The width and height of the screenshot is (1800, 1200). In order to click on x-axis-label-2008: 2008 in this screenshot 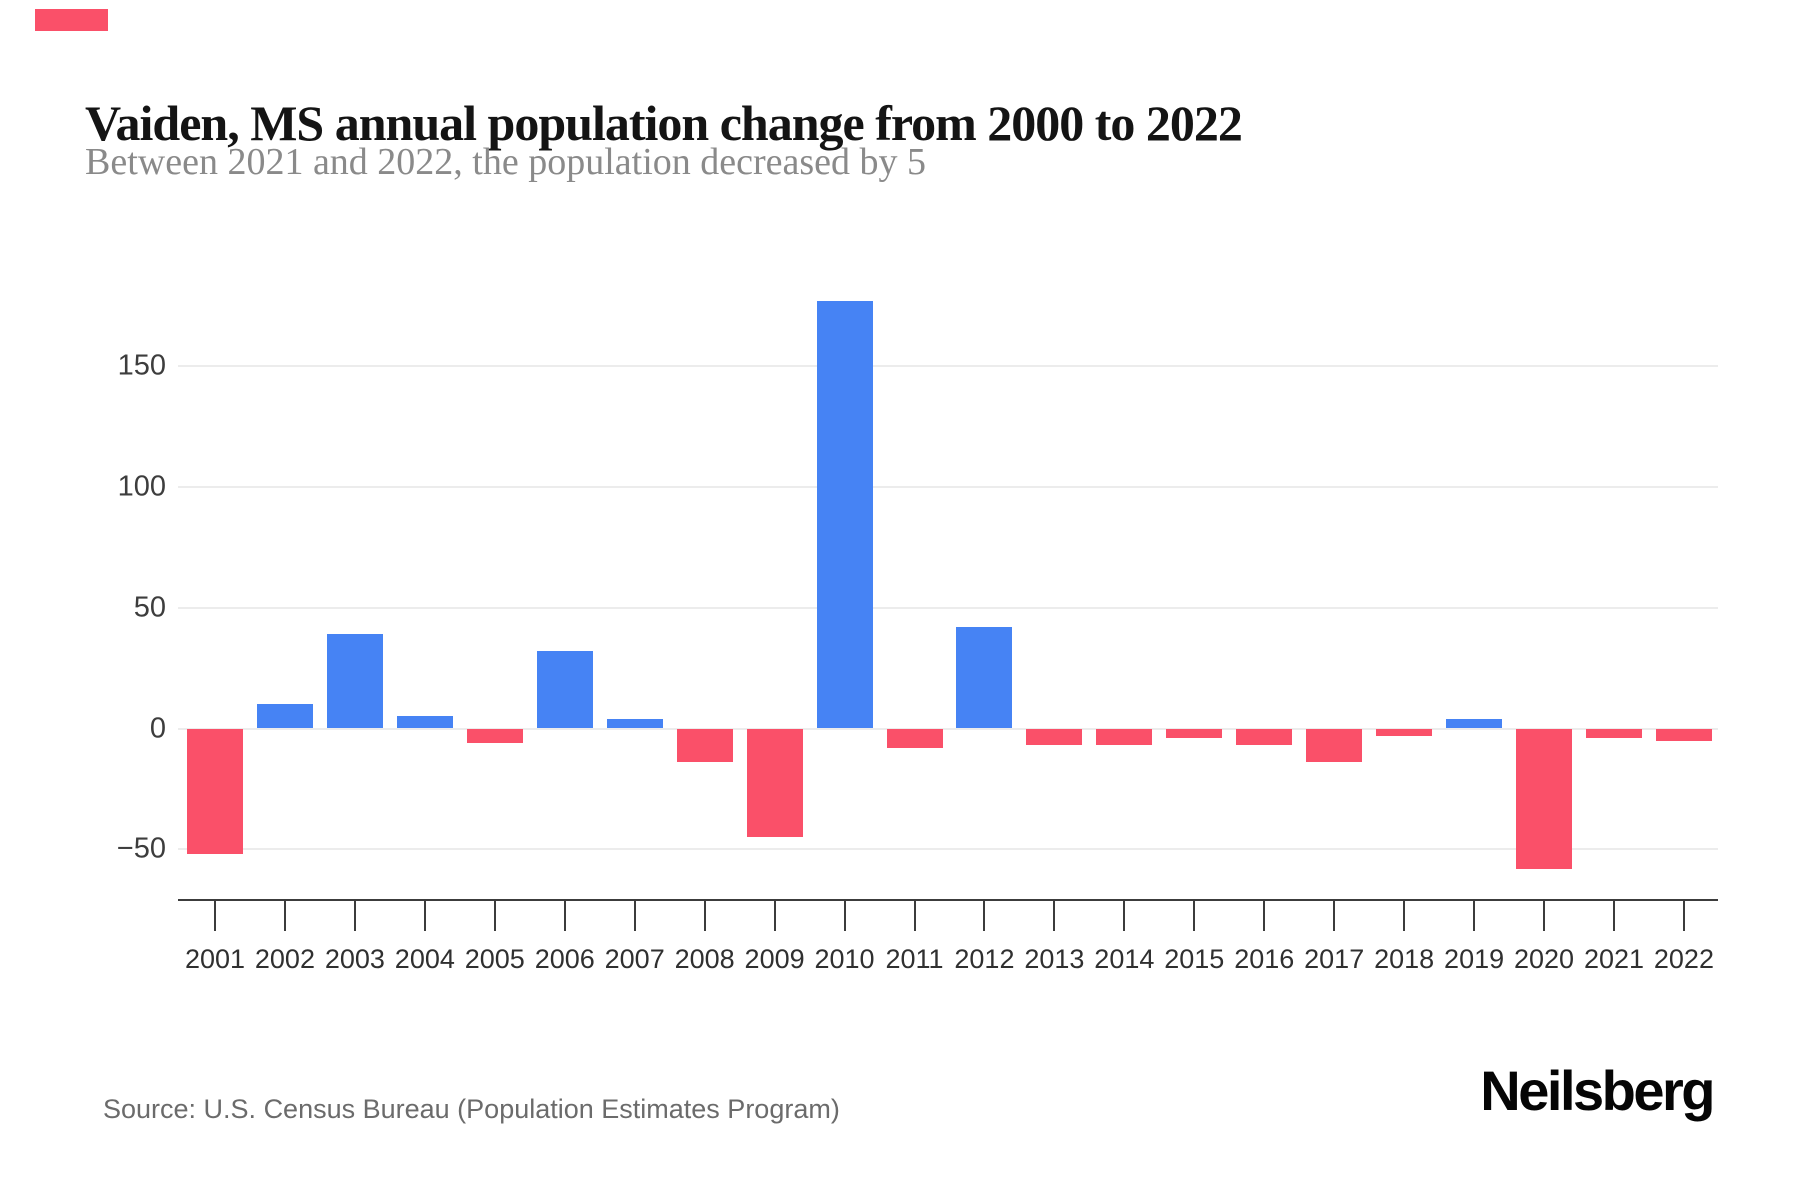, I will do `click(704, 959)`.